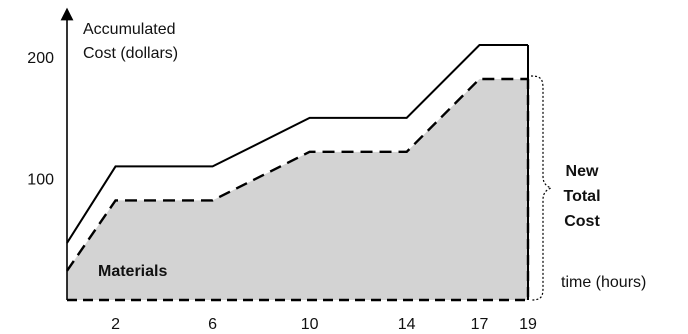 This screenshot has width=688, height=334. What do you see at coordinates (528, 324) in the screenshot?
I see `x-tick-label: 19` at bounding box center [528, 324].